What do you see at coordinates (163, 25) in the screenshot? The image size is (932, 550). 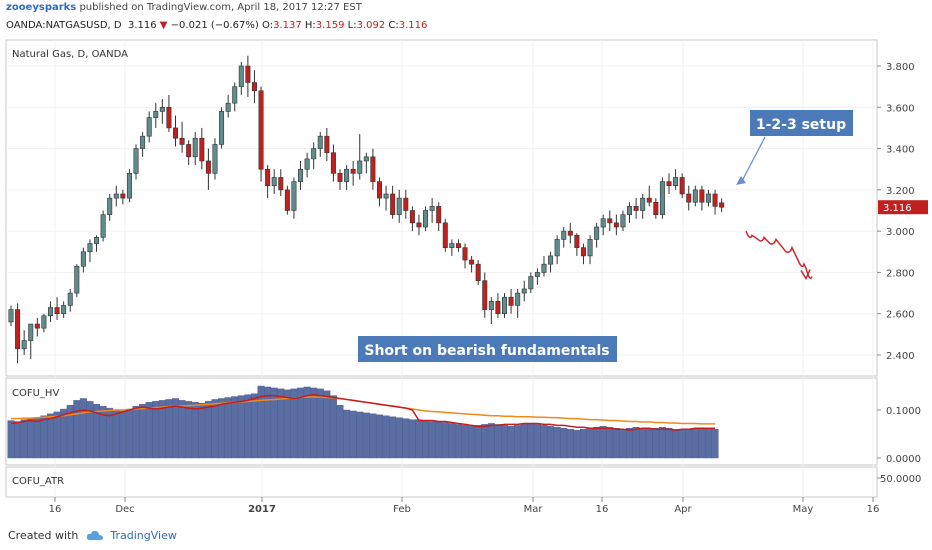 I see `down-arrow-icon: ▼` at bounding box center [163, 25].